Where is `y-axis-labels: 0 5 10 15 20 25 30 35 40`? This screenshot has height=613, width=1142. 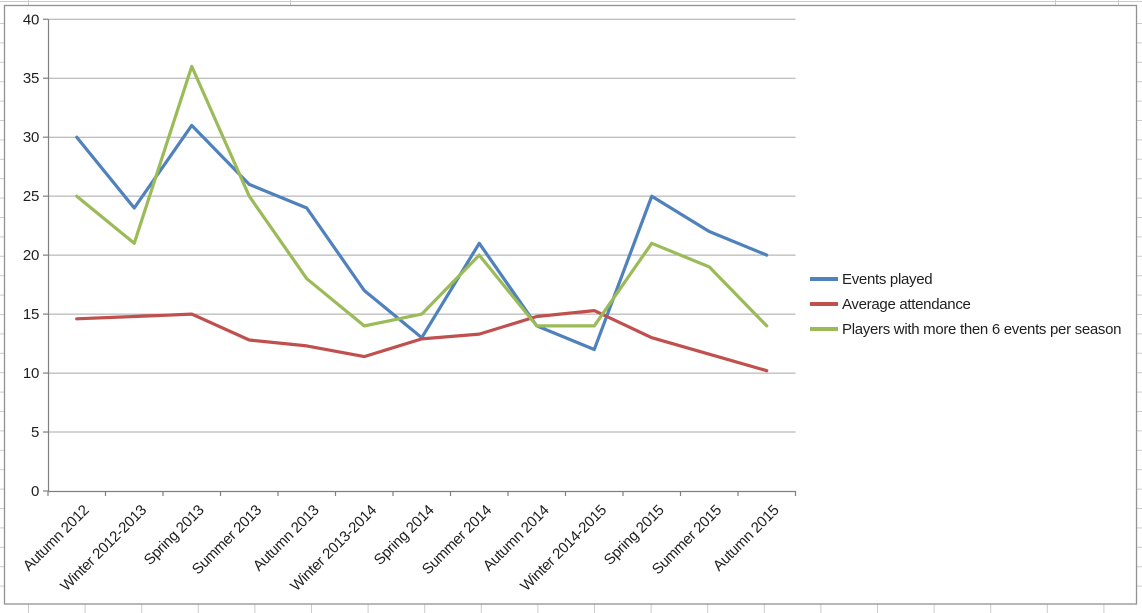
y-axis-labels: 0 5 10 15 20 25 30 35 40 is located at coordinates (31, 255).